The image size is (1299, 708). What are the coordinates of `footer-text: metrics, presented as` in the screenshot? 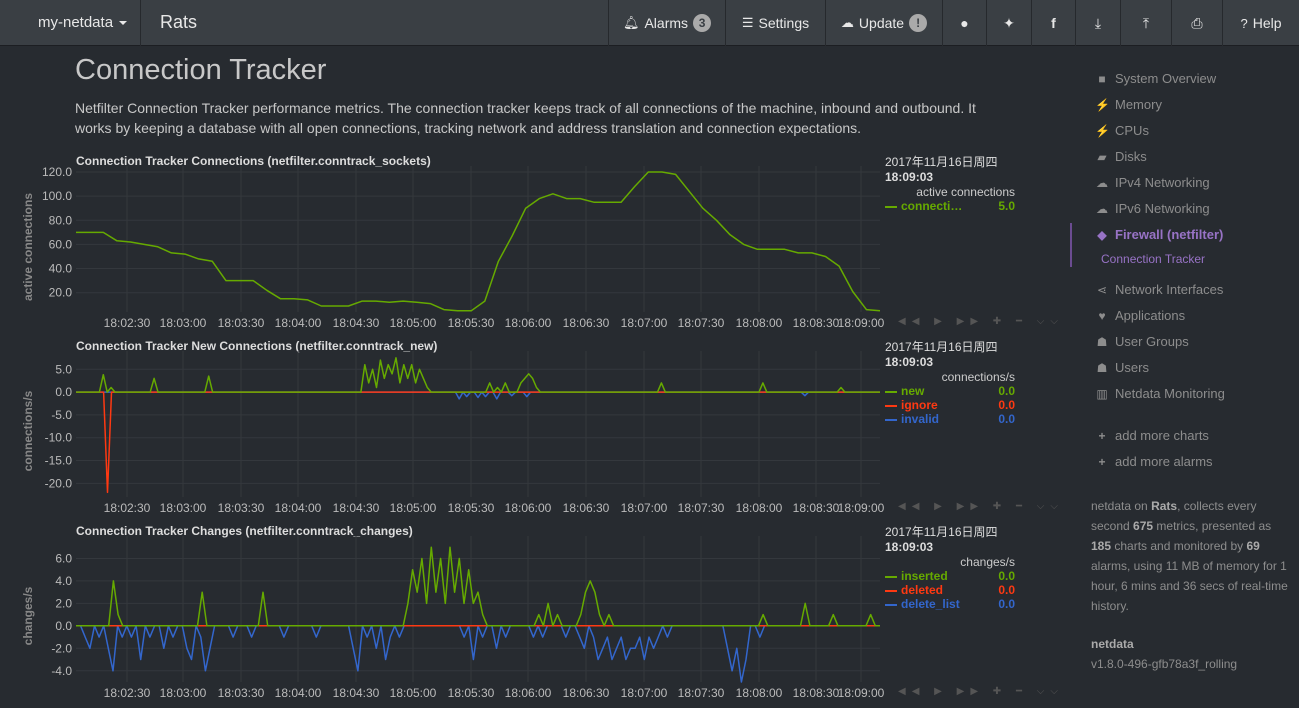 It's located at (1214, 526).